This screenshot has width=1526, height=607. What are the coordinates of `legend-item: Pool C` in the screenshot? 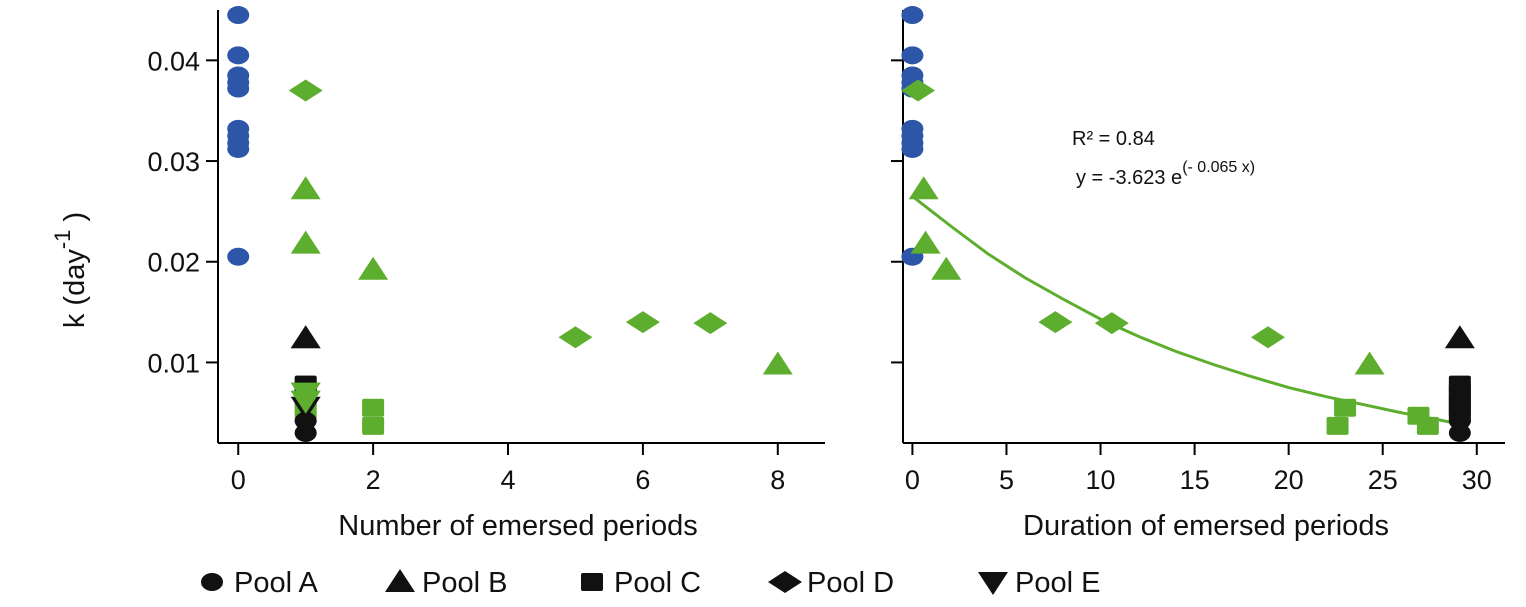 It's located at (641, 583).